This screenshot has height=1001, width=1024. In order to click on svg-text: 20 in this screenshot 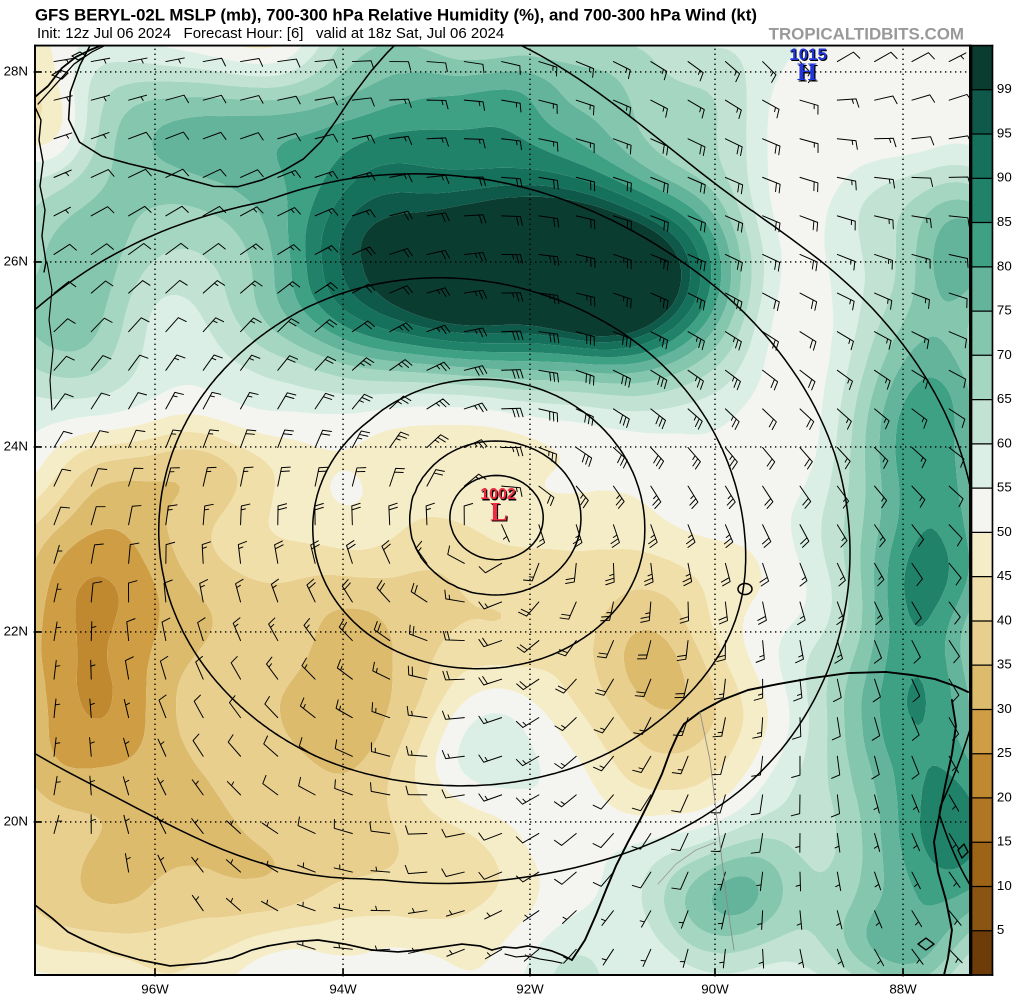, I will do `click(1004, 796)`.